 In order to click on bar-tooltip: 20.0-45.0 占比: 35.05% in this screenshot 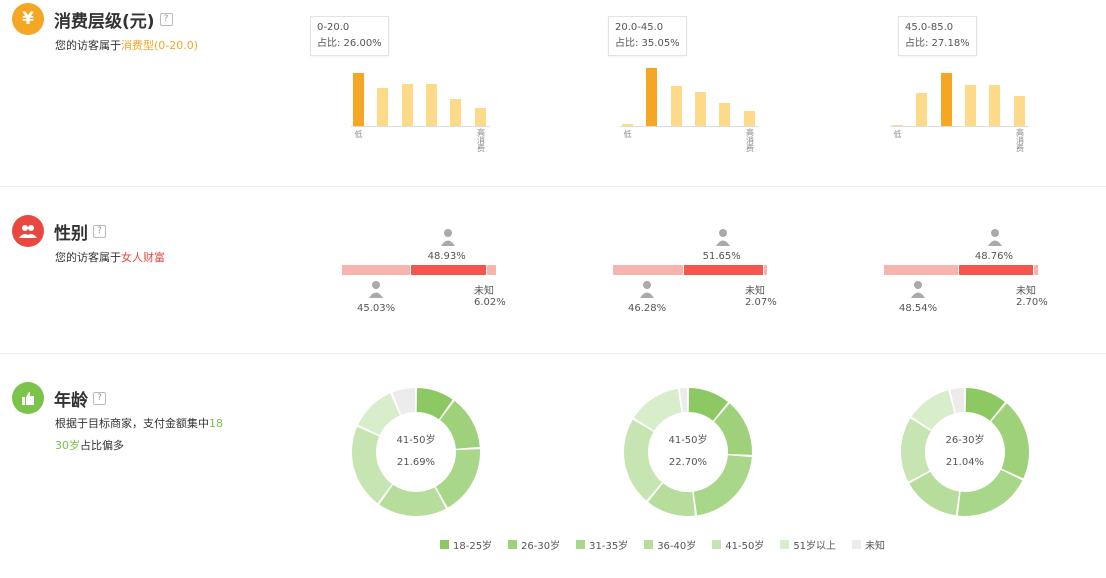, I will do `click(647, 36)`.